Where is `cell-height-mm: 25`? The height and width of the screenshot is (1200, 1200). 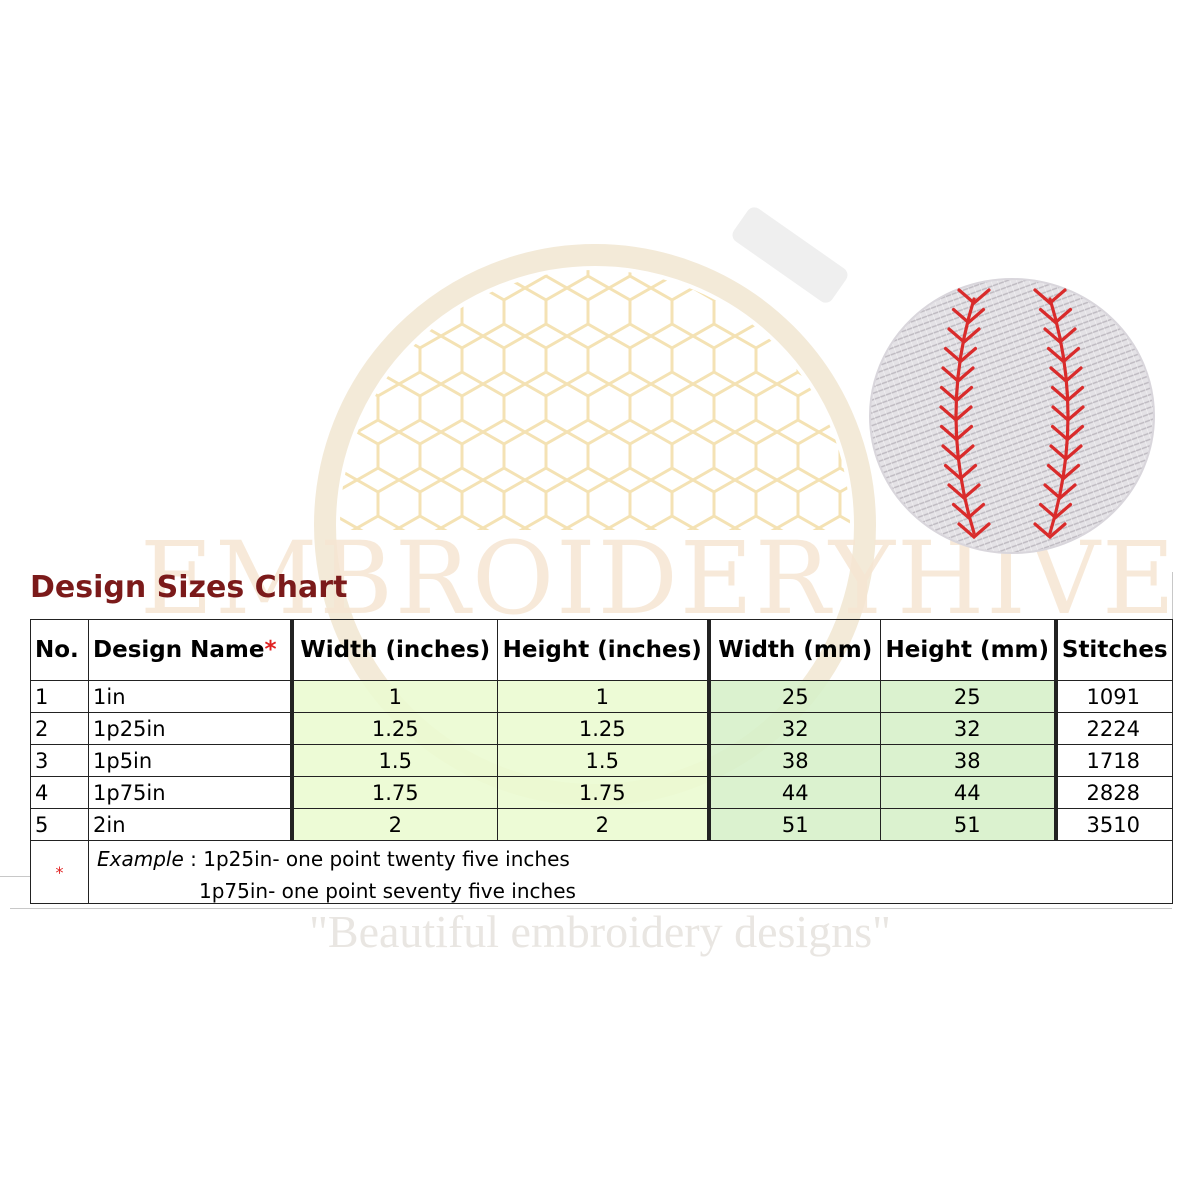
cell-height-mm: 25 is located at coordinates (969, 696).